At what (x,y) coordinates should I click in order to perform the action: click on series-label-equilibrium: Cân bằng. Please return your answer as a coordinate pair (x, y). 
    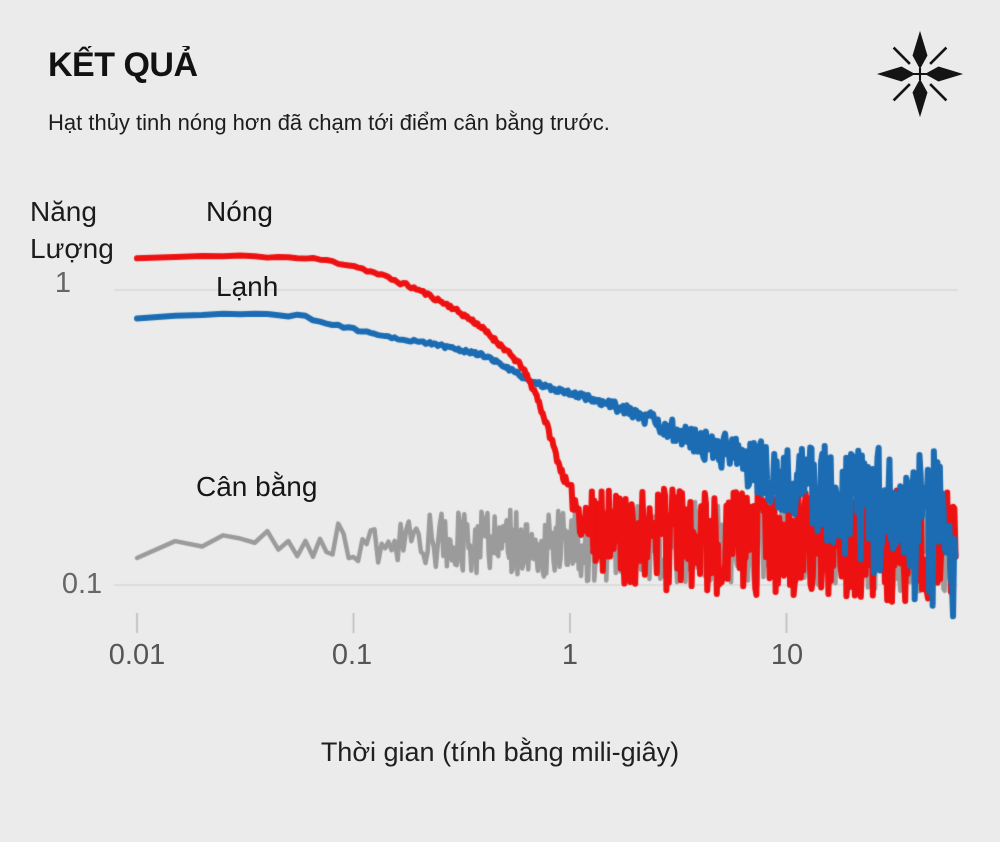
    Looking at the image, I should click on (257, 486).